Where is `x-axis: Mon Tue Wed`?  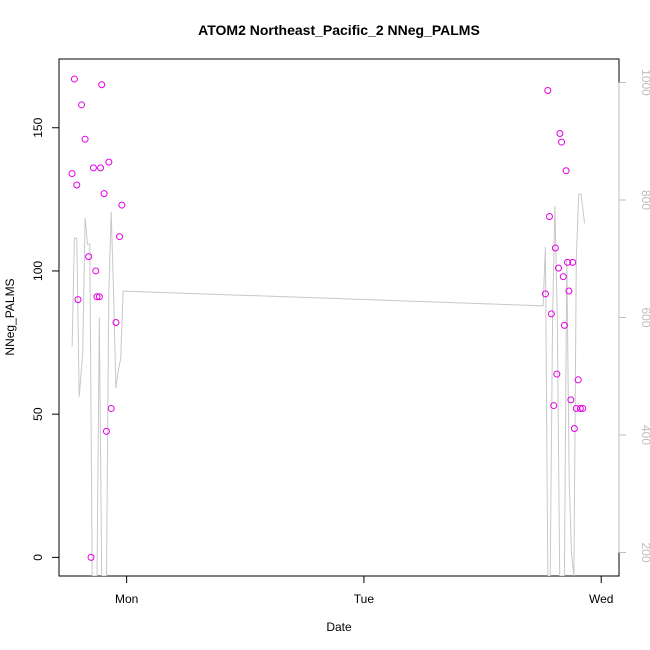
x-axis: Mon Tue Wed is located at coordinates (364, 590).